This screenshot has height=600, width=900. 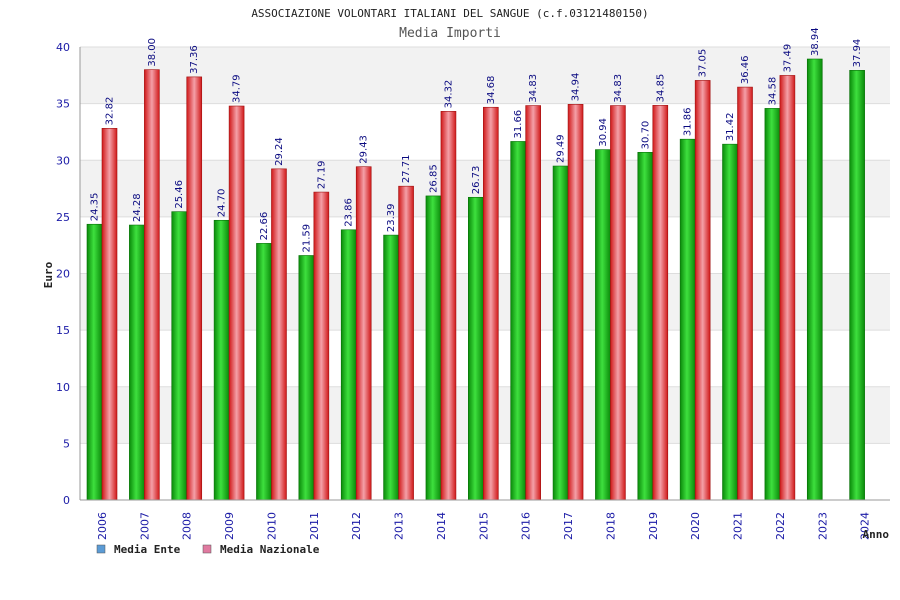 I want to click on x-tick-label: 2015, so click(x=483, y=526).